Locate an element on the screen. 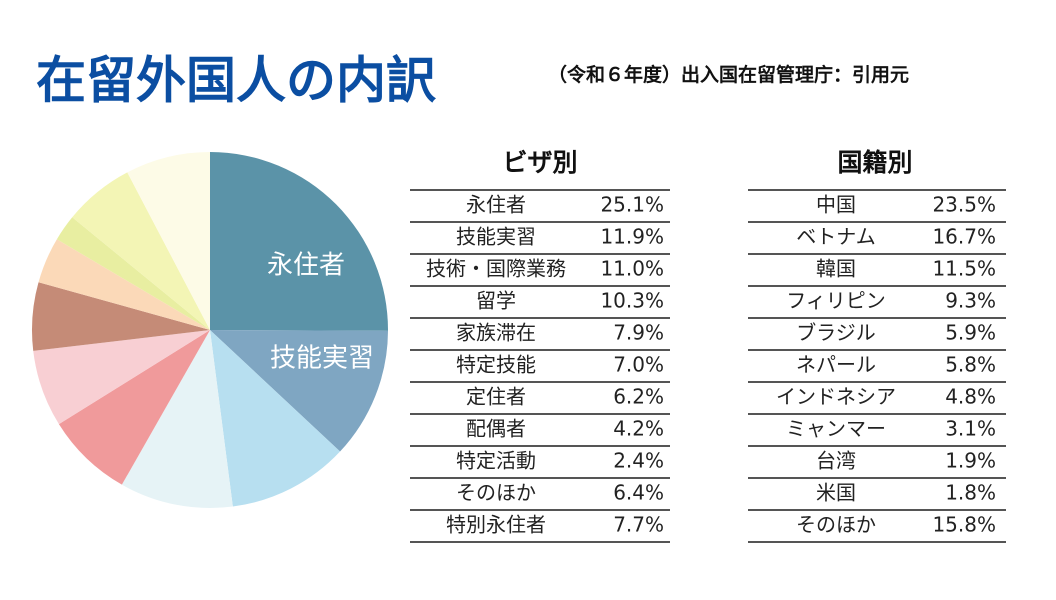 This screenshot has height=600, width=1056. nationality-value: 11.5% is located at coordinates (964, 269).